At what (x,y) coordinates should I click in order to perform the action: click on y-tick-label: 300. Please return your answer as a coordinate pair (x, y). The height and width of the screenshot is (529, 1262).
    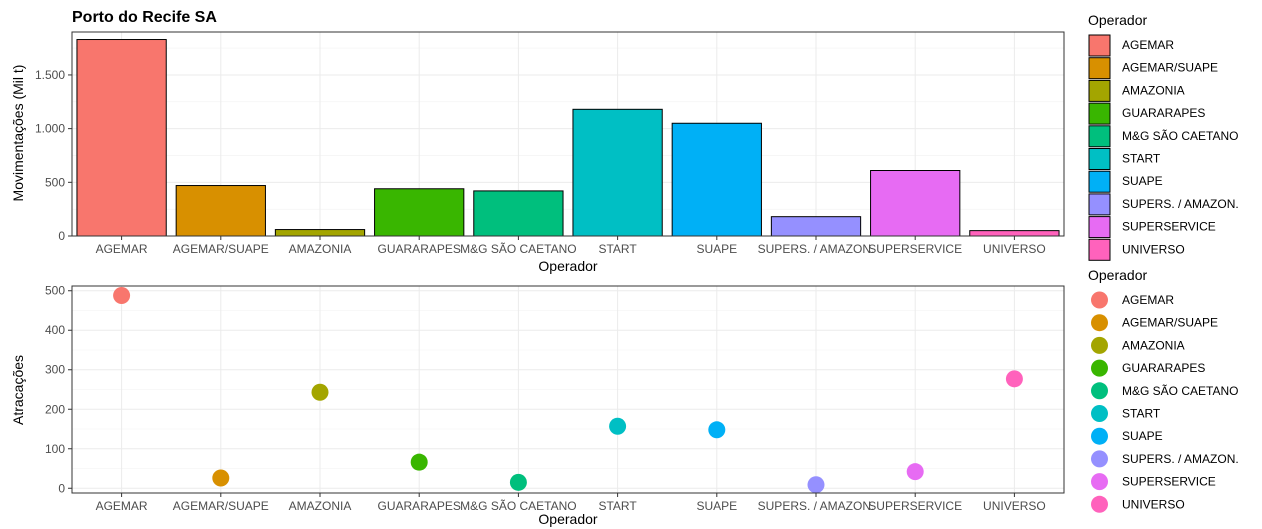
    Looking at the image, I should click on (55, 370).